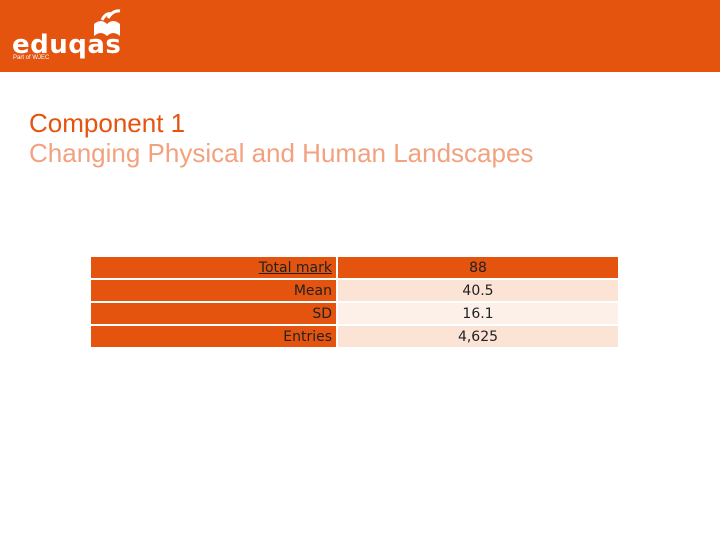  Describe the element at coordinates (214, 336) in the screenshot. I see `row-label: Entries` at that location.